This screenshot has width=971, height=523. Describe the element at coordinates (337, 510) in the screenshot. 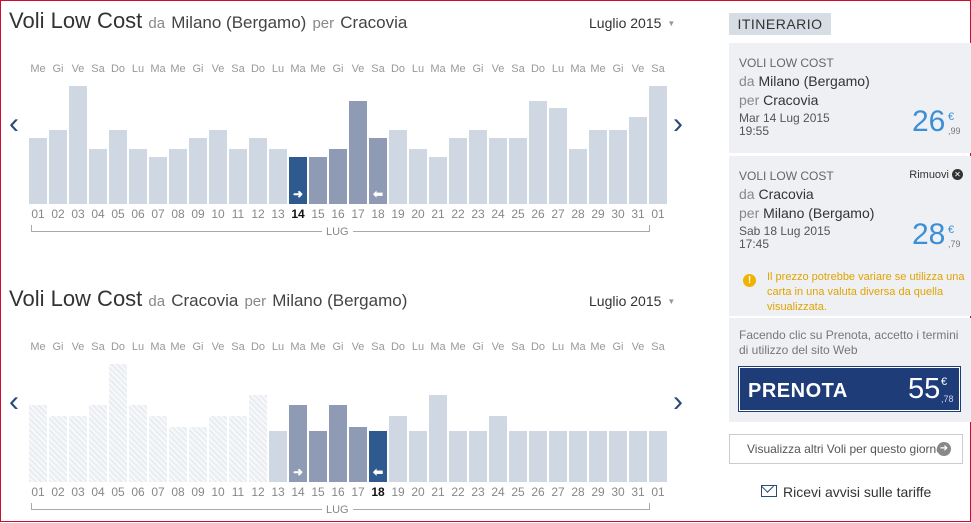

I see `inbound-month-label: LUG` at that location.